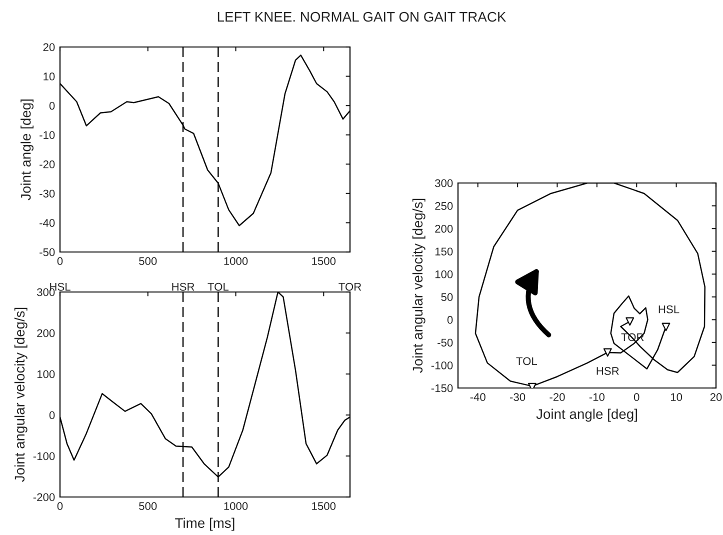 The image size is (723, 535). I want to click on y-tick-label: -40, so click(47, 222).